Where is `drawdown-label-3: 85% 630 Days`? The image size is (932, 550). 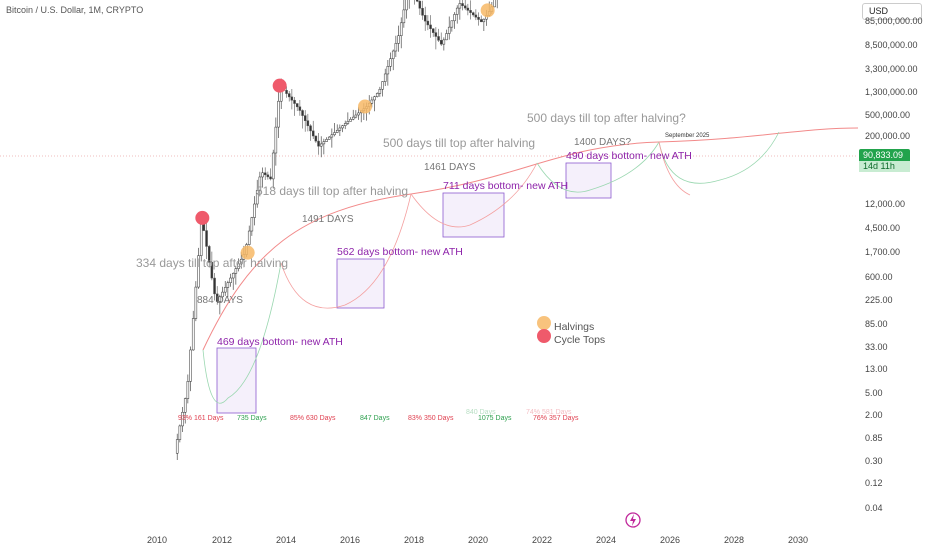
drawdown-label-3: 85% 630 Days is located at coordinates (313, 418).